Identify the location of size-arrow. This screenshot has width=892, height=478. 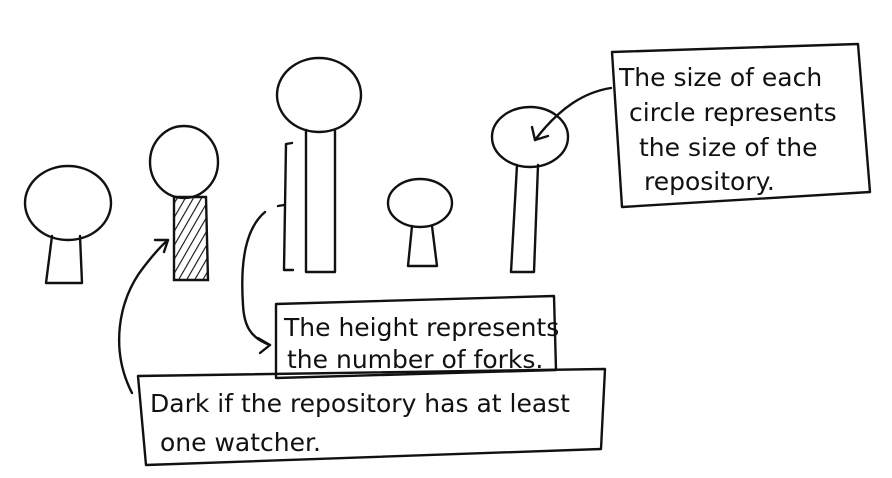
(571, 114).